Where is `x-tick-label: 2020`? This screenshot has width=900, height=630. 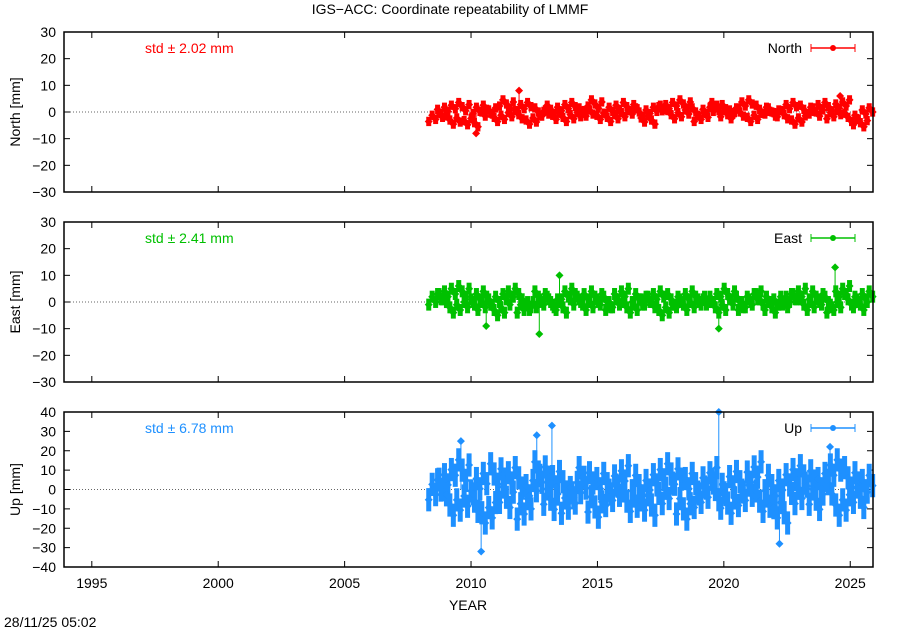 x-tick-label: 2020 is located at coordinates (723, 583).